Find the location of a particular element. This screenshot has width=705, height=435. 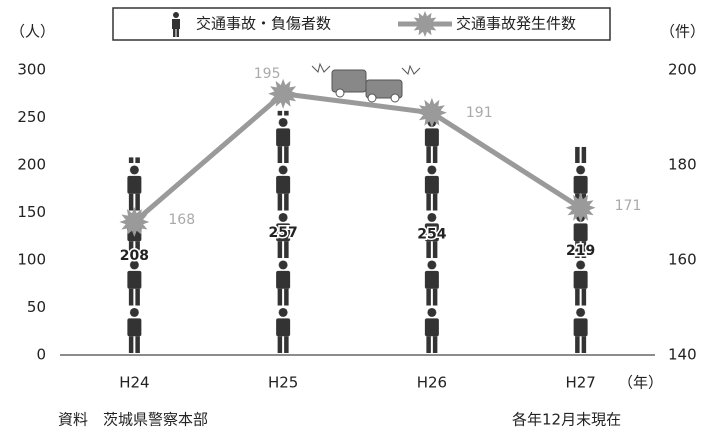

y-tick-label: 0 is located at coordinates (41, 355).